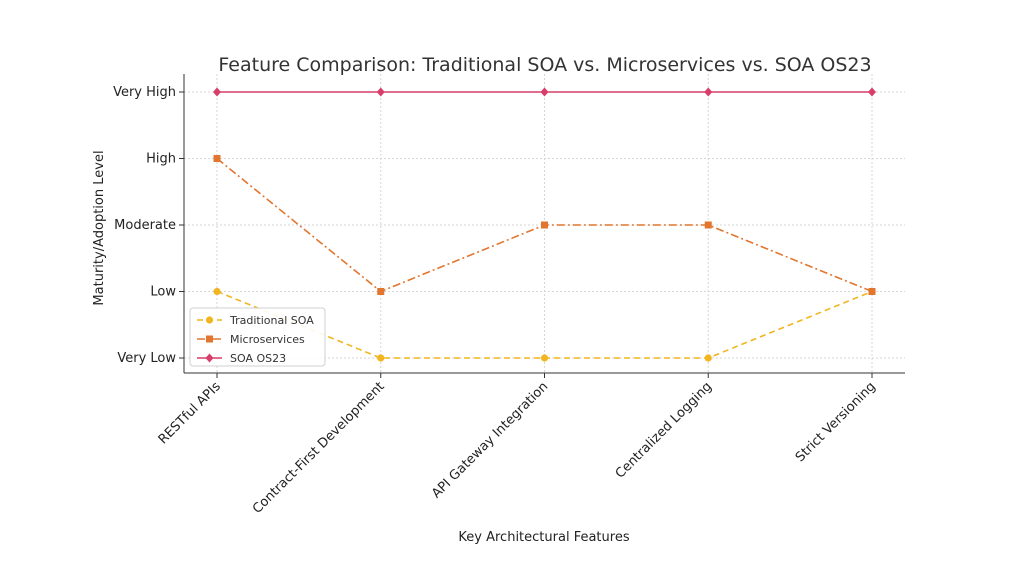 The height and width of the screenshot is (576, 1024). I want to click on x-tick-label: Contract-First Development, so click(319, 448).